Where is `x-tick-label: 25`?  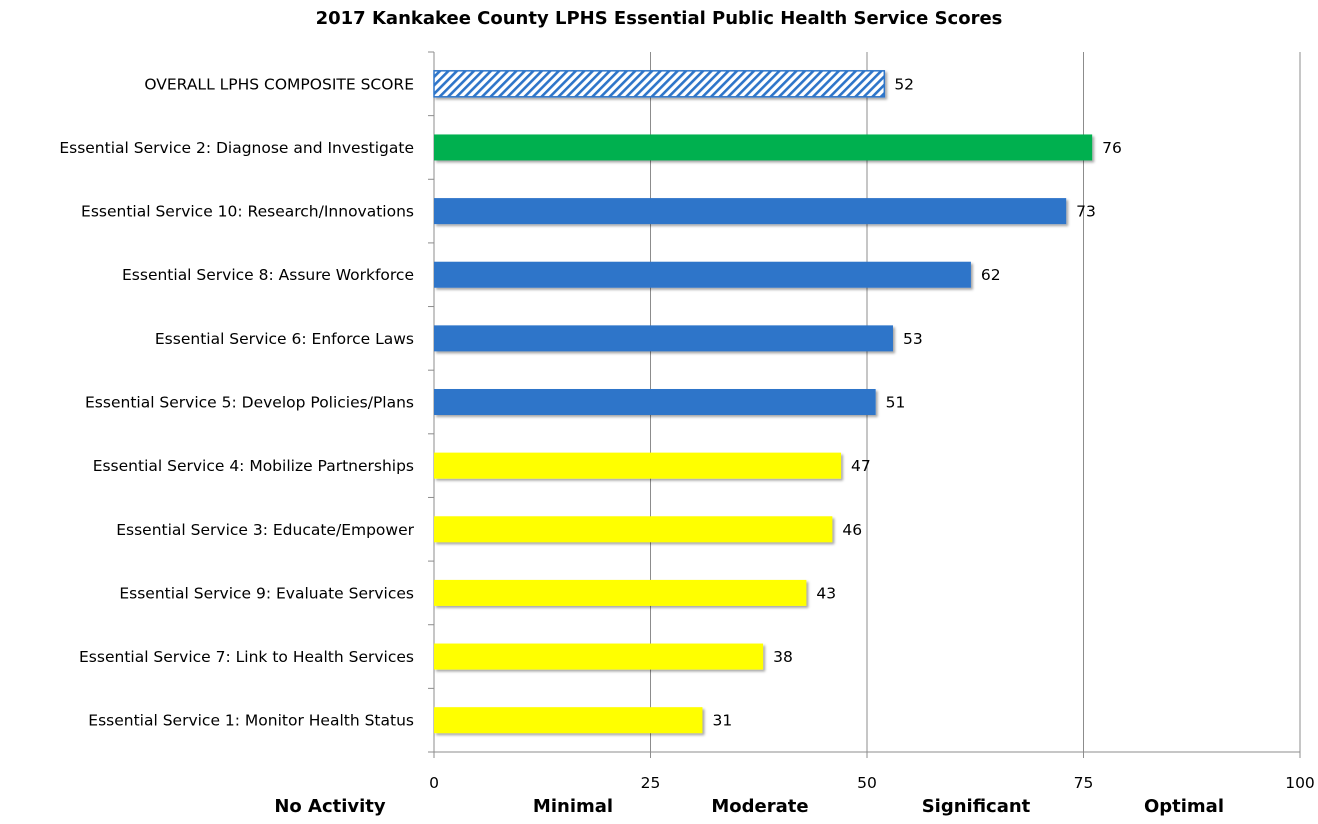
x-tick-label: 25 is located at coordinates (651, 783).